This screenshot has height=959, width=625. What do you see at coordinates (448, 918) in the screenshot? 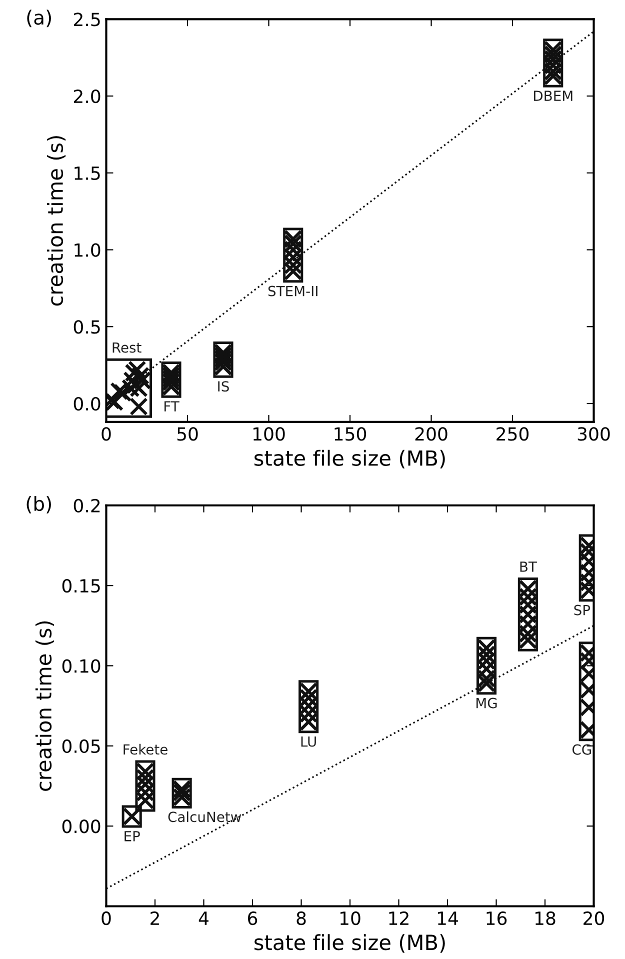
I see `x-tick-label: 14` at bounding box center [448, 918].